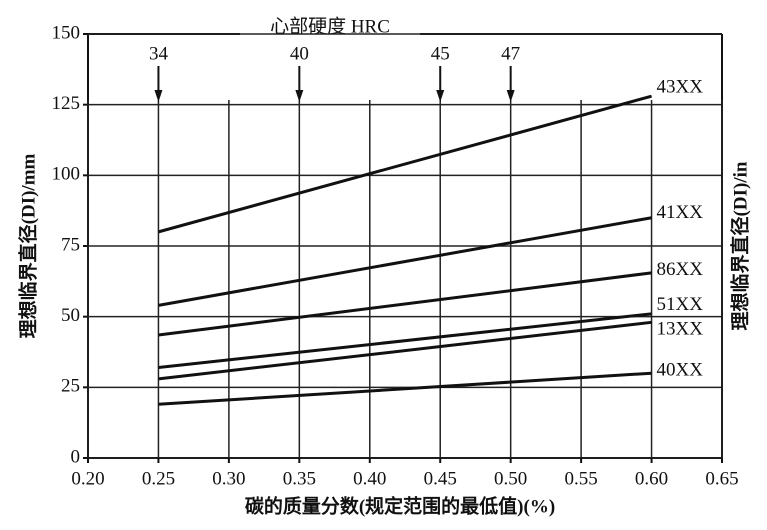 The height and width of the screenshot is (530, 767). I want to click on hardness-label: 47, so click(510, 53).